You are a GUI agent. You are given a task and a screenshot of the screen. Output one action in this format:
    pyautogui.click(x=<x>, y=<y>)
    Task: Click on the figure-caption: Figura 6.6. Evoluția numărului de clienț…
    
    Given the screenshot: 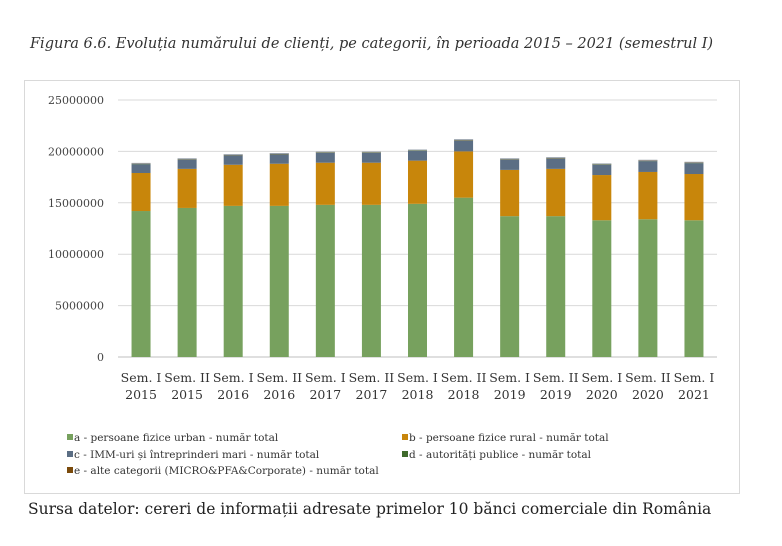 What is the action you would take?
    pyautogui.click(x=372, y=44)
    